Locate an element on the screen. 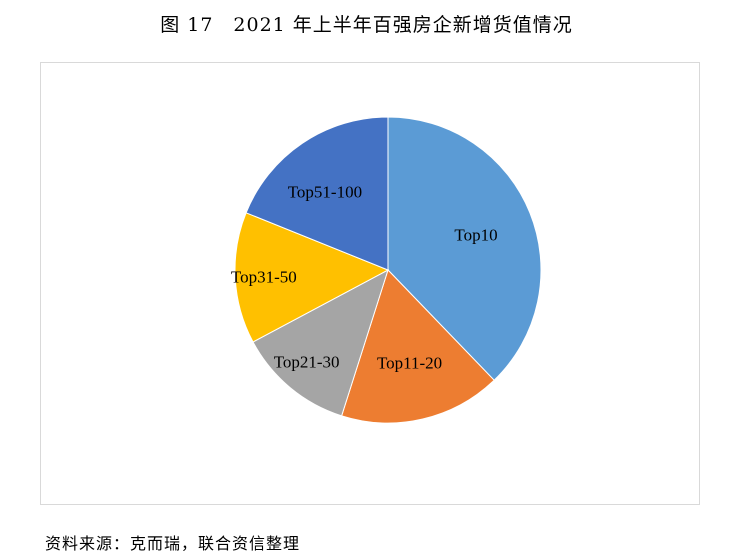 The width and height of the screenshot is (733, 560). data-label-top10: Top10 is located at coordinates (475, 235).